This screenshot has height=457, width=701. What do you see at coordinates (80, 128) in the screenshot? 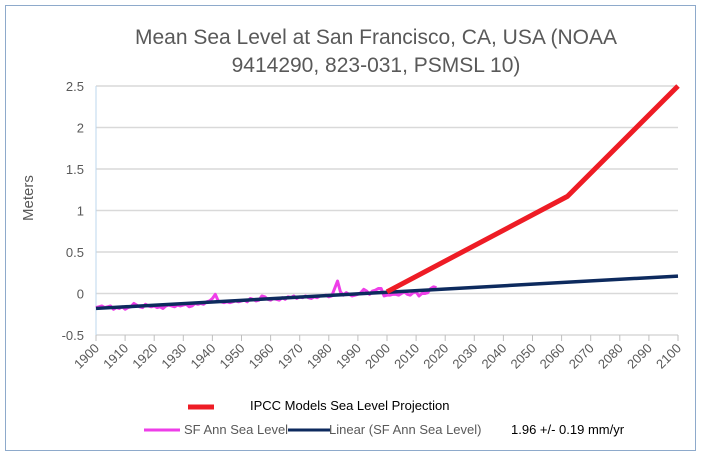
I see `y-tick-label: 2` at bounding box center [80, 128].